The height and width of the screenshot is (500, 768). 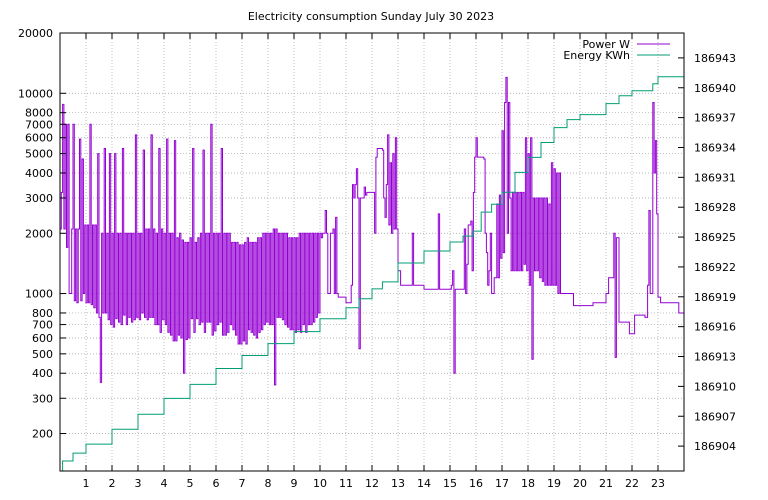 What do you see at coordinates (715, 327) in the screenshot?
I see `y-right-tick-label: 186916` at bounding box center [715, 327].